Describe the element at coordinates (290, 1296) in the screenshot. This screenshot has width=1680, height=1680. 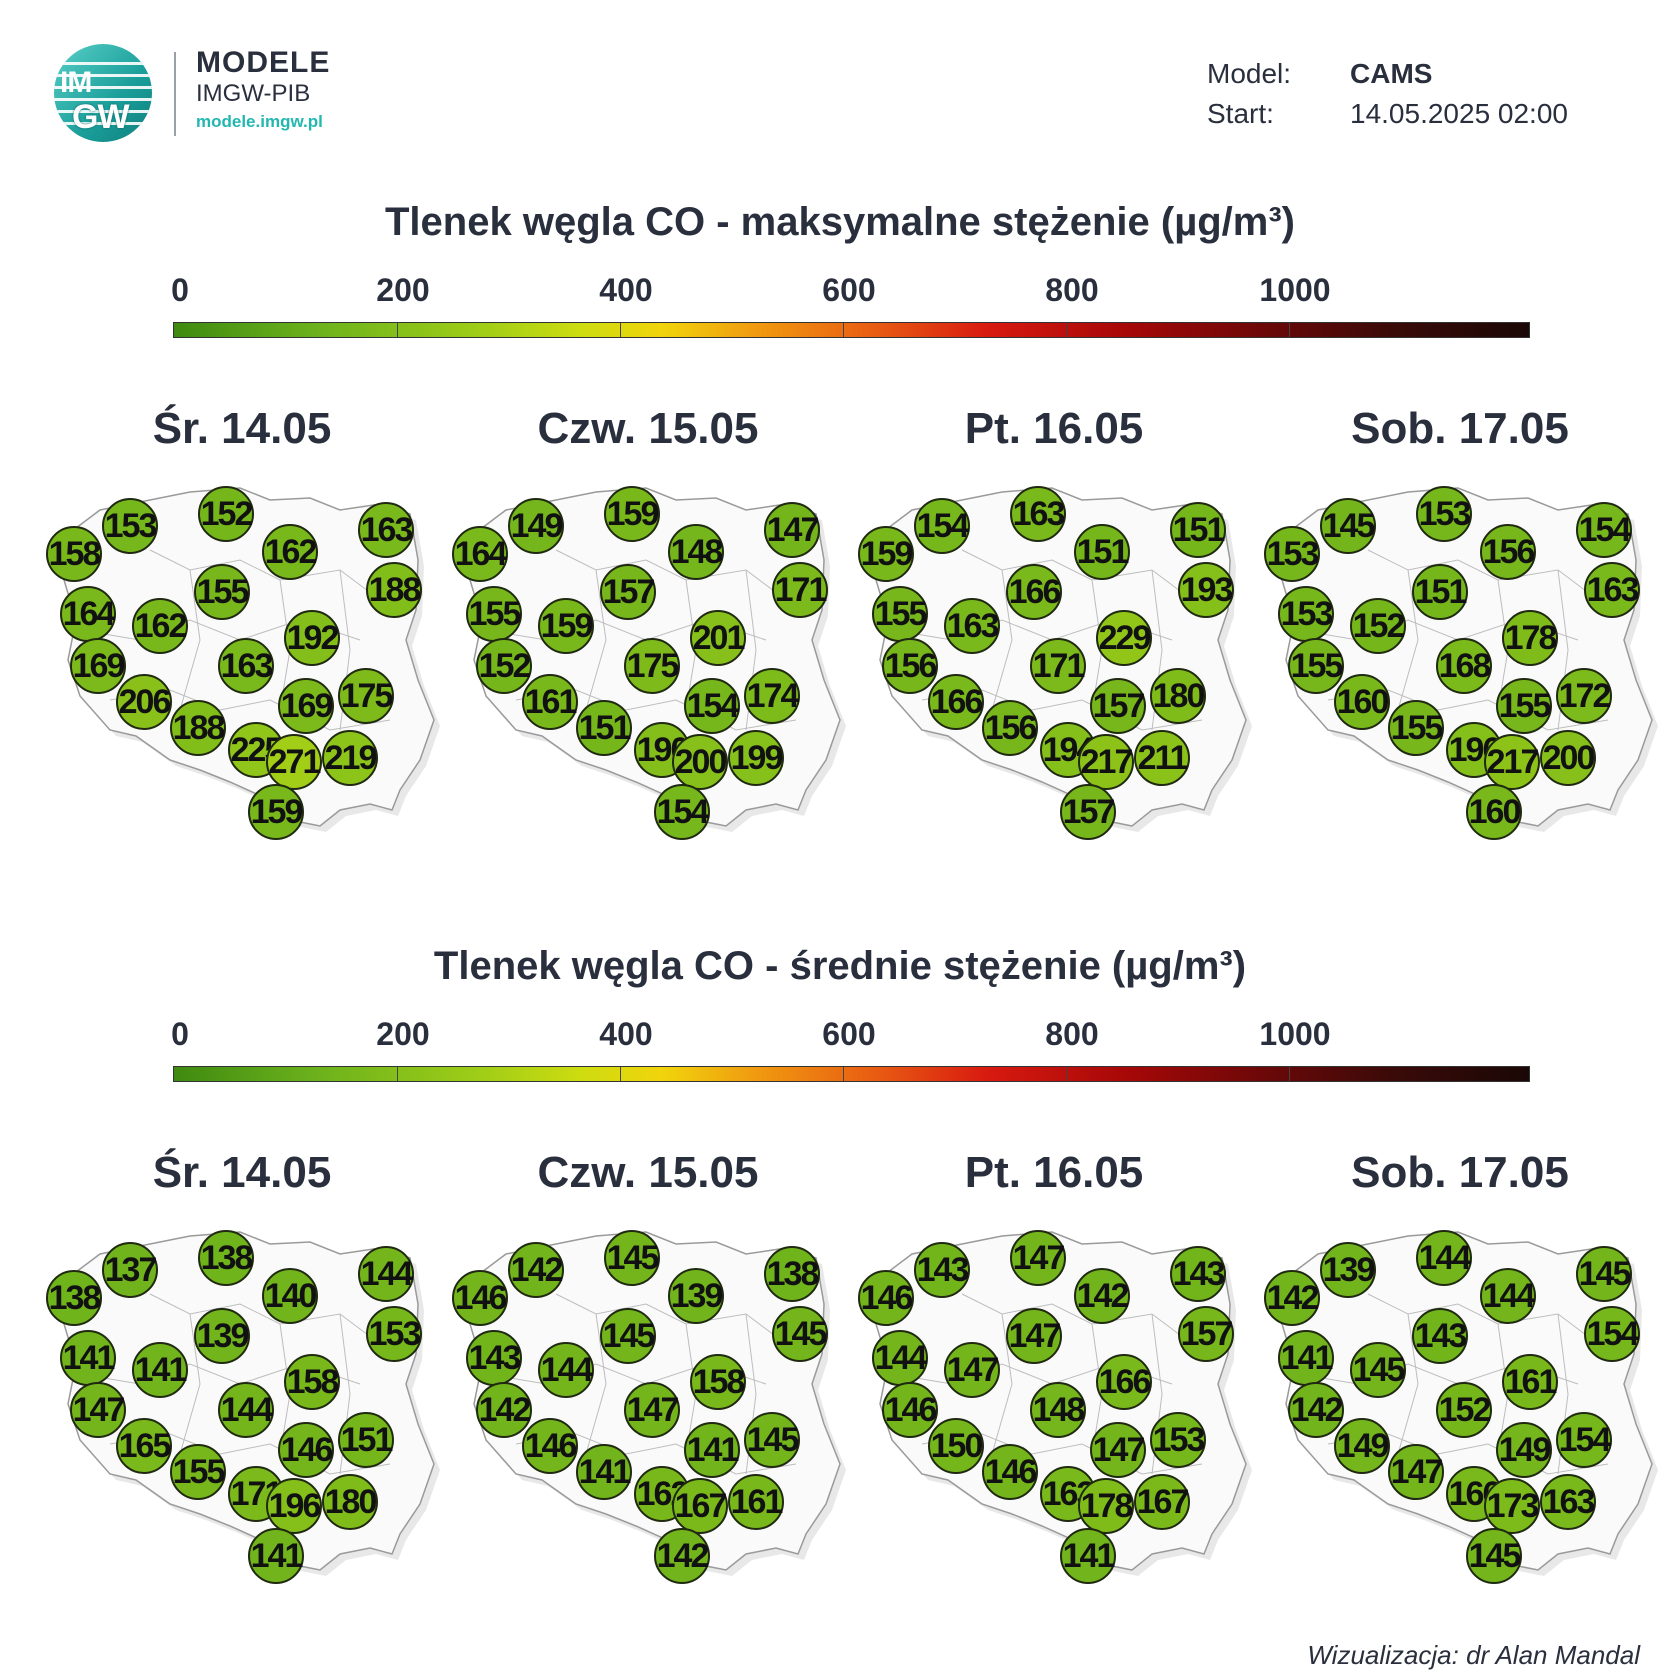
I see `region-value-bubble: 140` at that location.